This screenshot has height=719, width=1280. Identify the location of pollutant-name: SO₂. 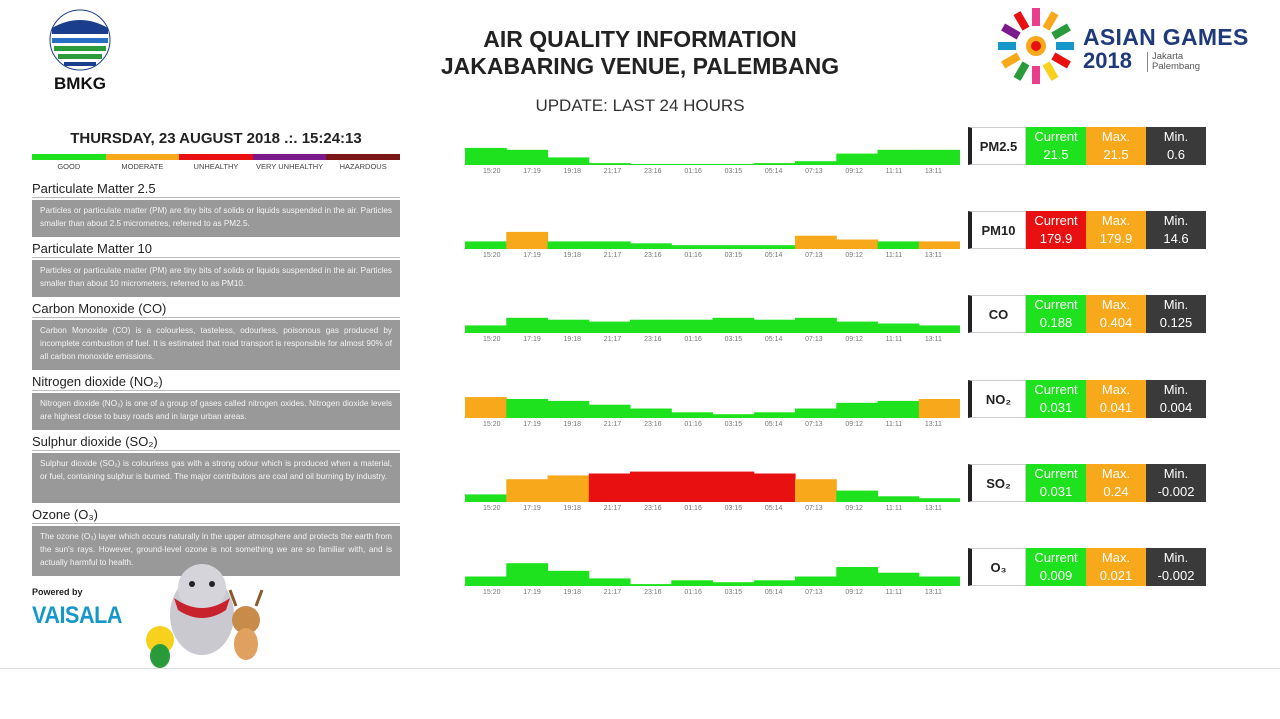
(997, 483).